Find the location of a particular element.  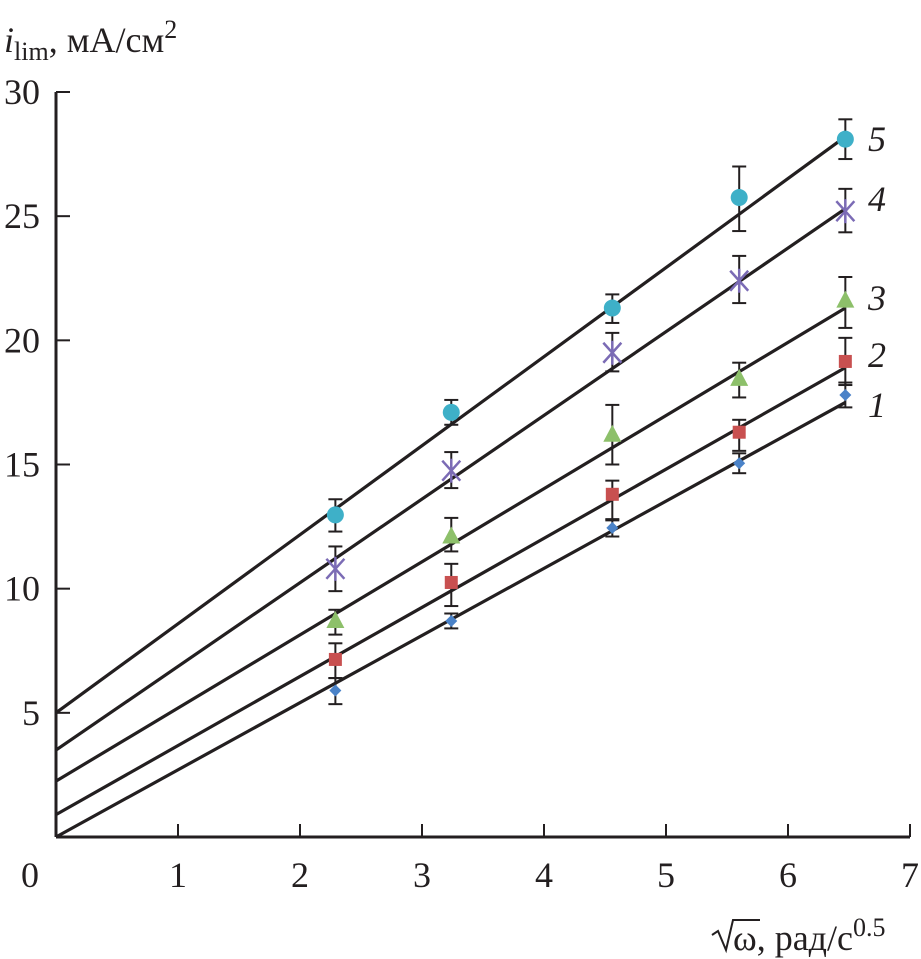

svg-text: ω, рад/с0.5 is located at coordinates (809, 935).